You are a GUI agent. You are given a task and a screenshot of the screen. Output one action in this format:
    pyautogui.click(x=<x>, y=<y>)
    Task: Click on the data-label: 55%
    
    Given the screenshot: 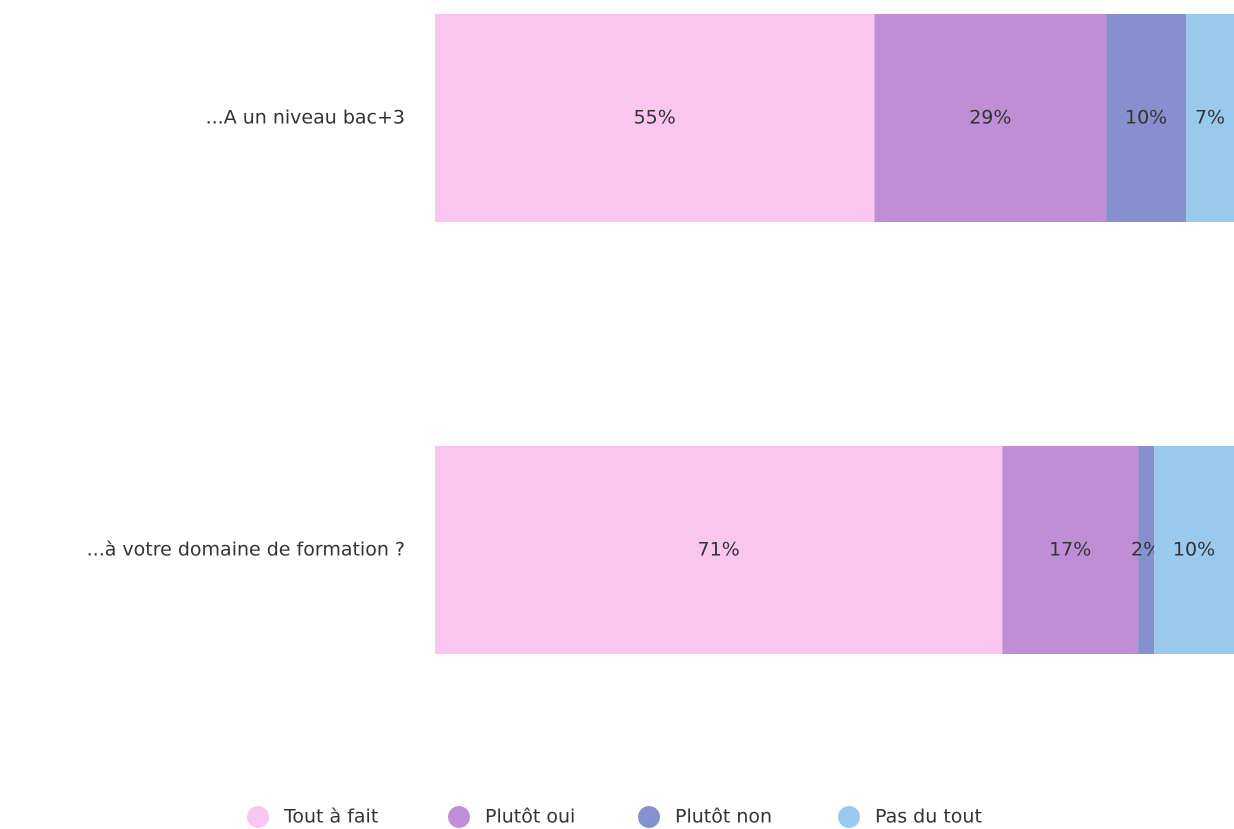 What is the action you would take?
    pyautogui.click(x=655, y=118)
    